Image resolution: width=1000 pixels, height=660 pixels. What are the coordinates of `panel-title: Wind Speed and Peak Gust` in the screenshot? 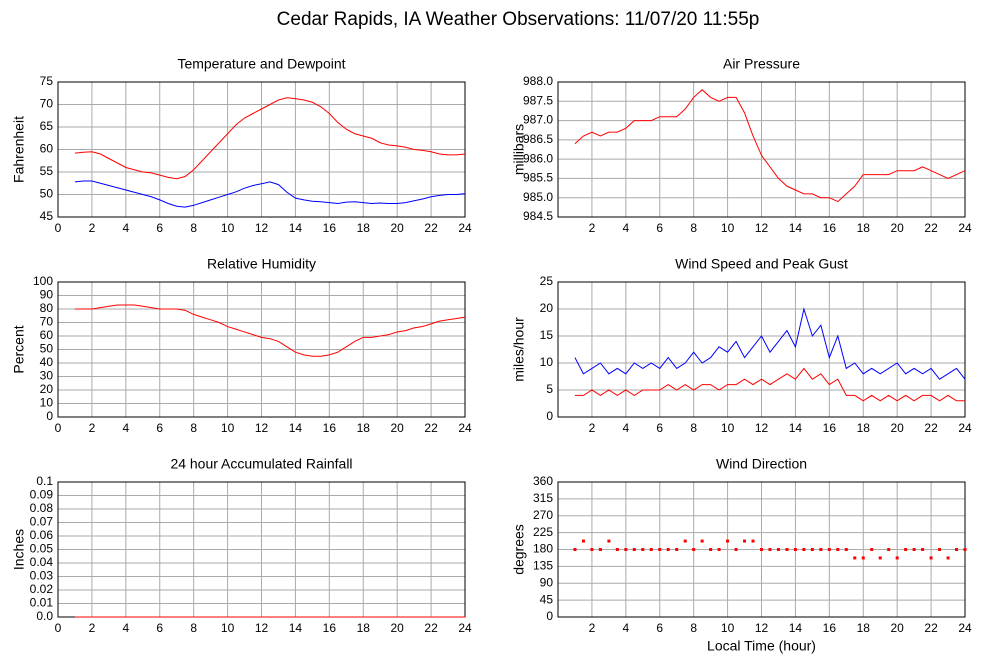 It's located at (761, 264).